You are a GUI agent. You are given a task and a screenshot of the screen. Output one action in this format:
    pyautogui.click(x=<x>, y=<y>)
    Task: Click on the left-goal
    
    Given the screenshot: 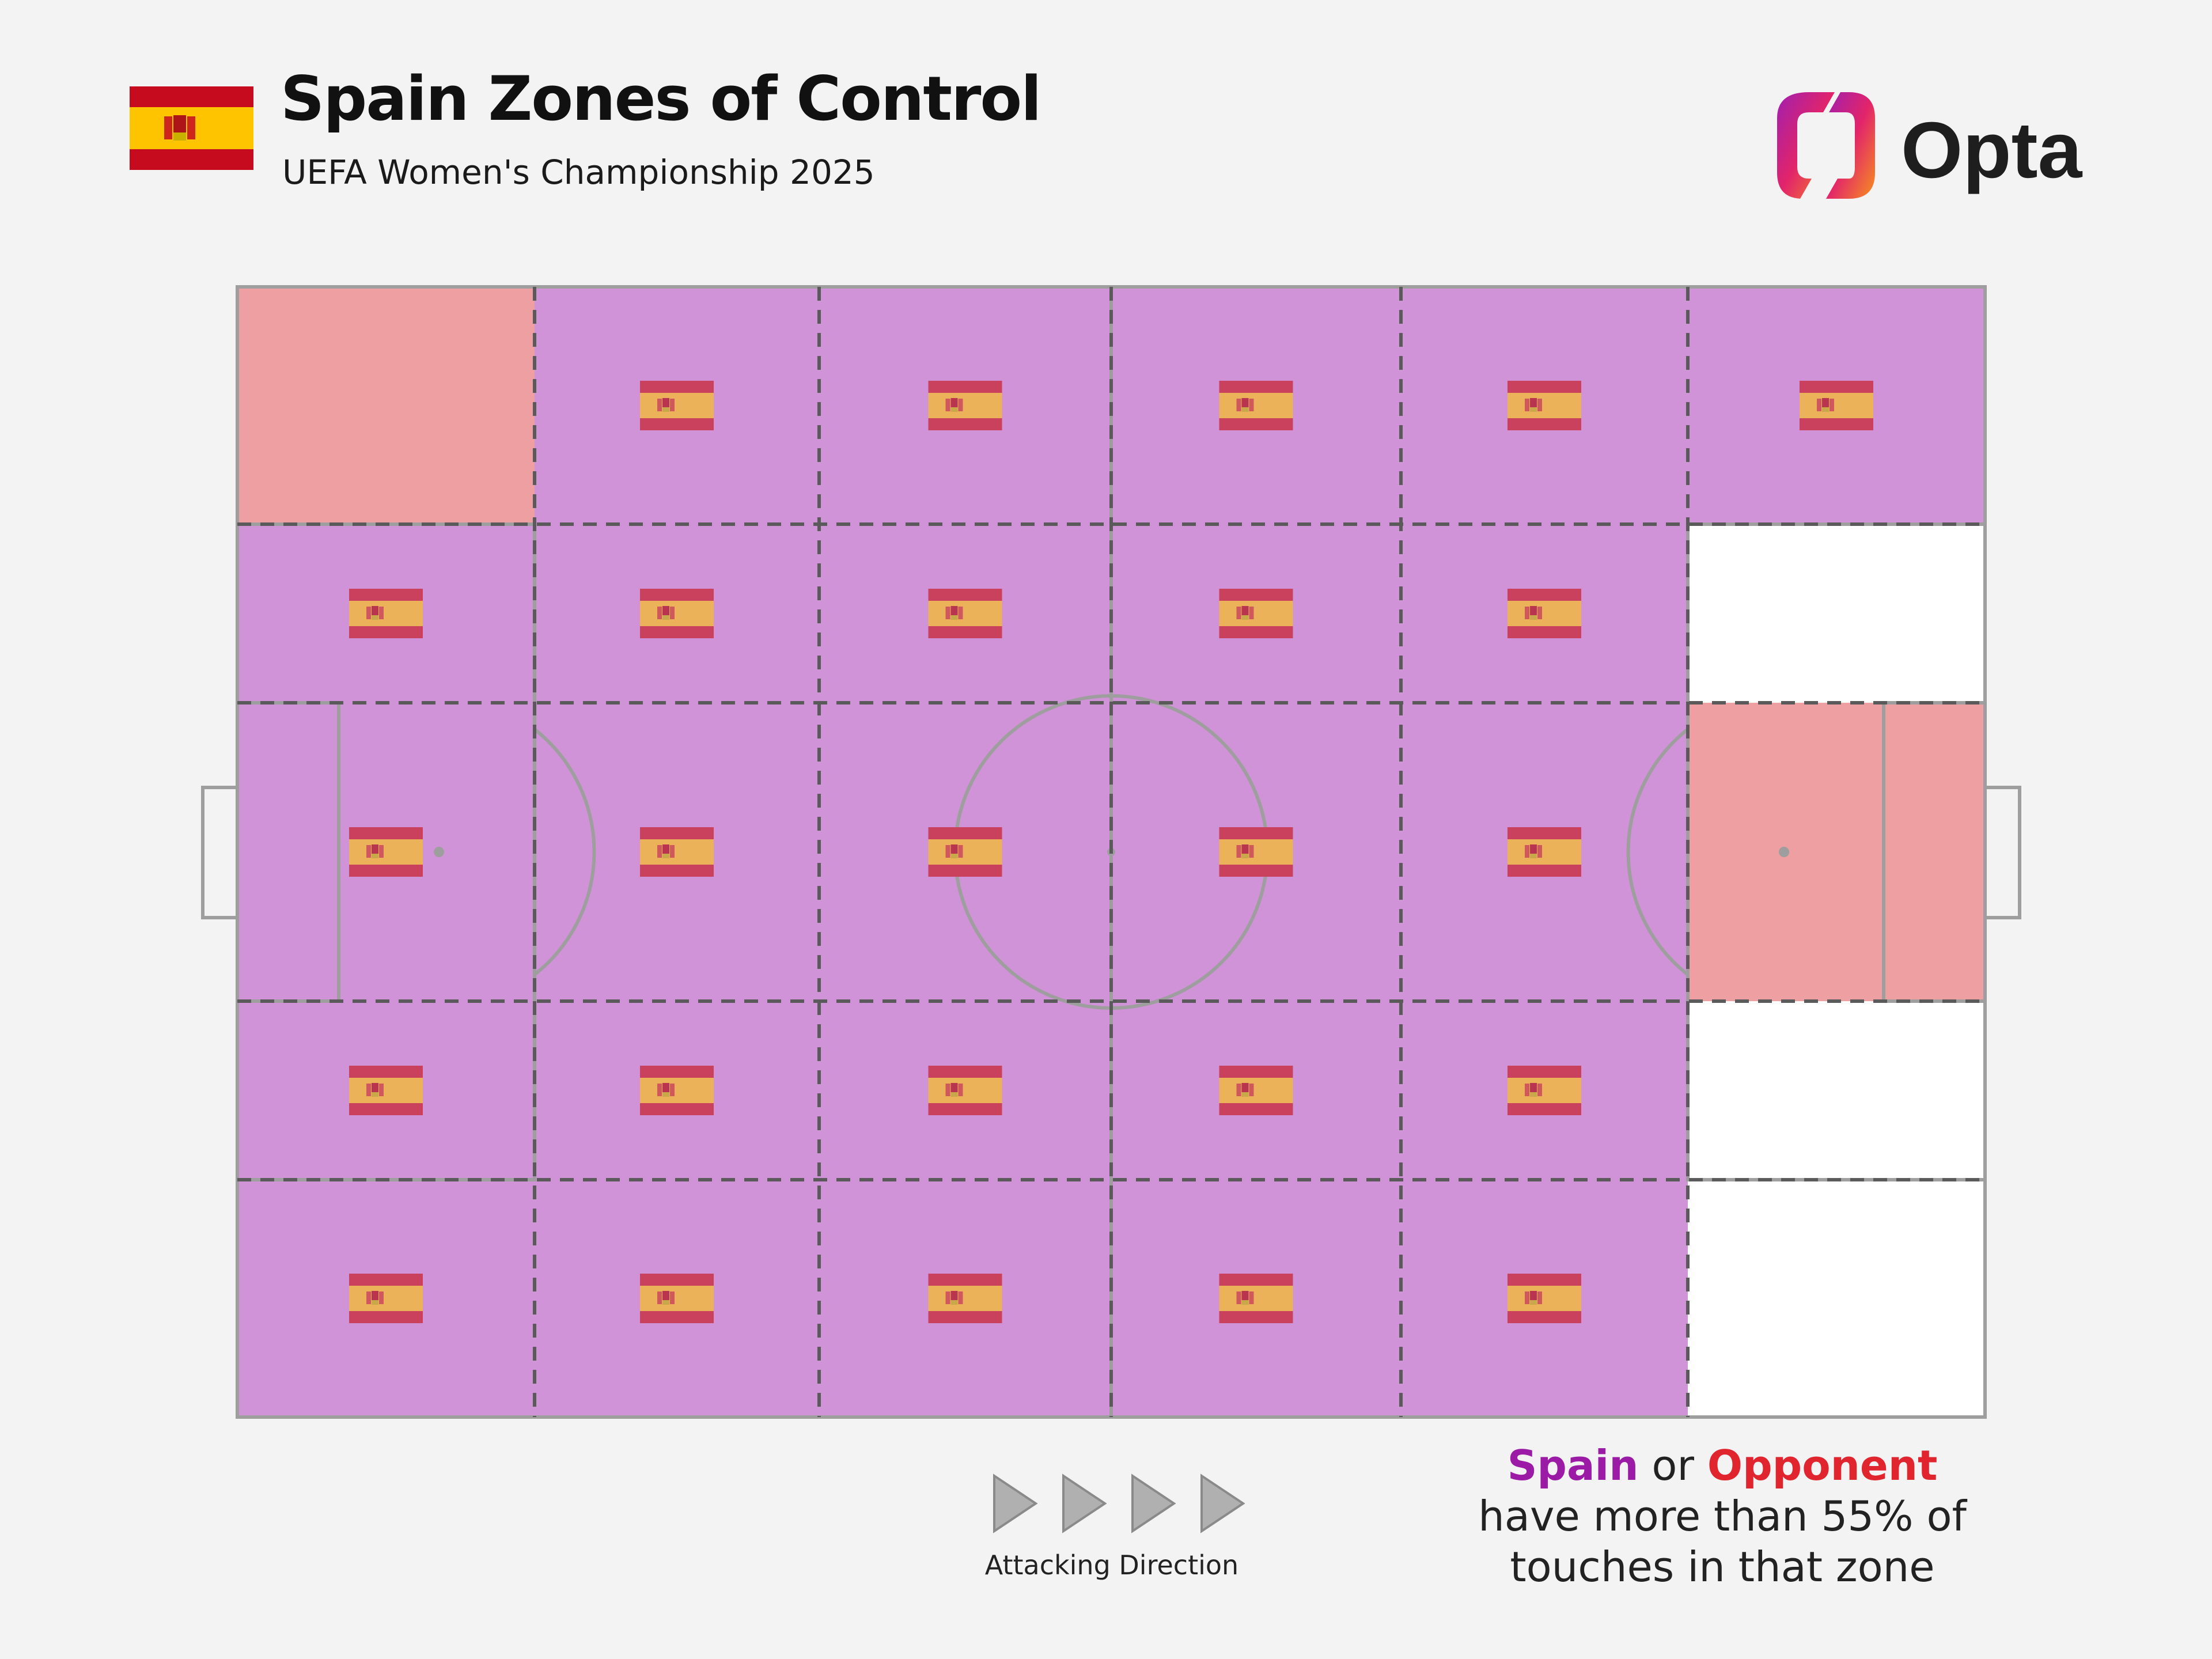 What is the action you would take?
    pyautogui.click(x=220, y=852)
    